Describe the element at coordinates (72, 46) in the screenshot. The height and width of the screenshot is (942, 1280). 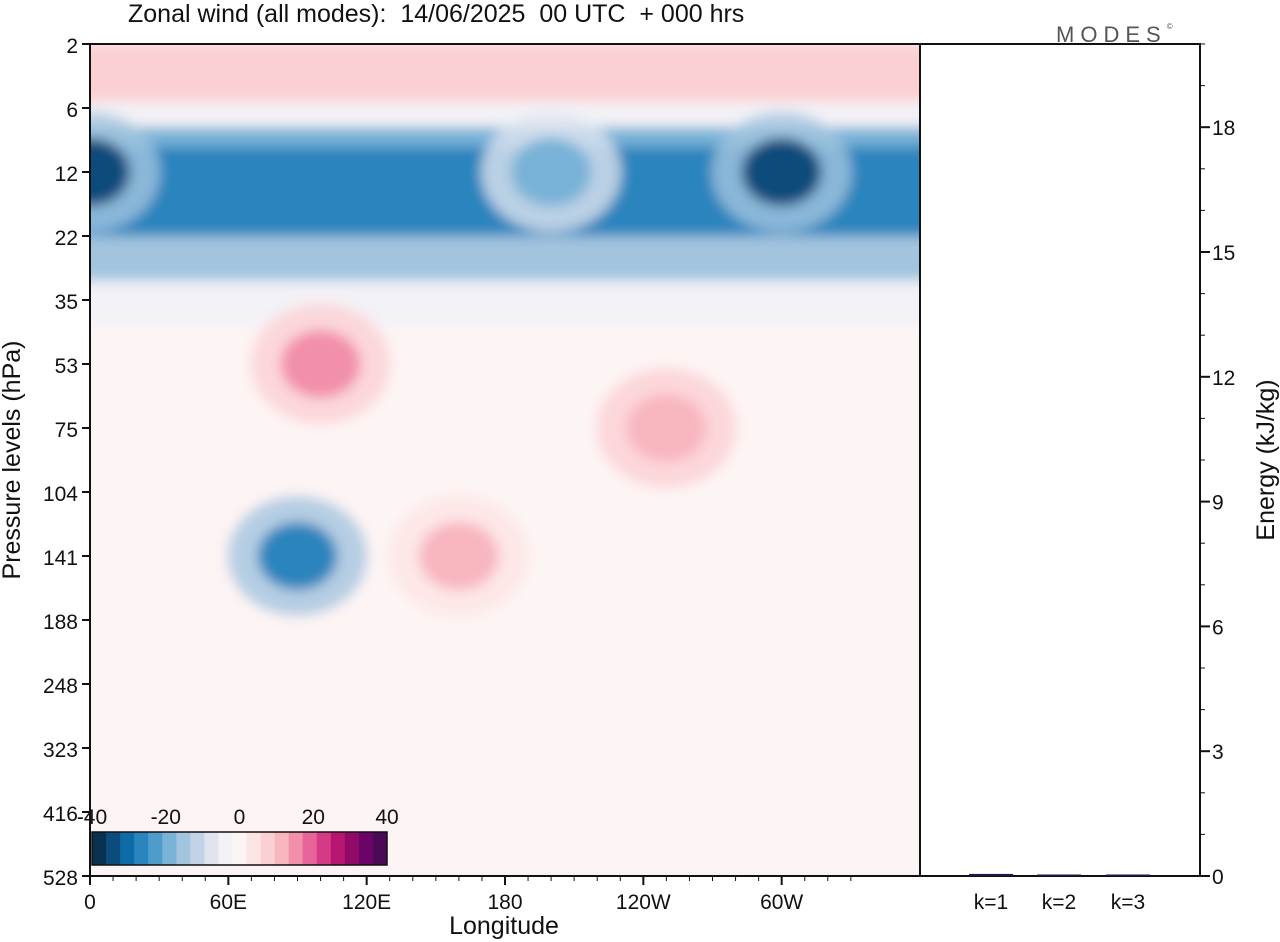
I see `y-tick-label: 2` at that location.